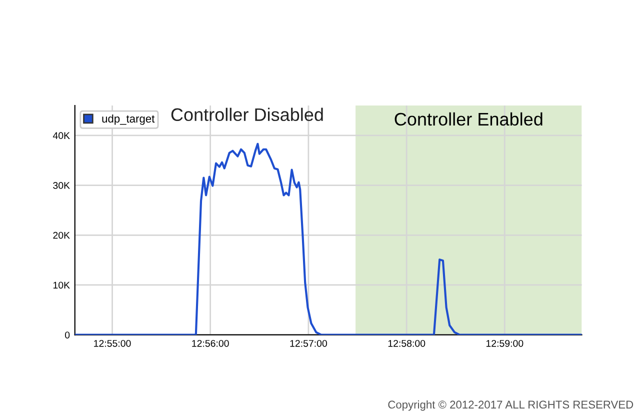 This screenshot has height=417, width=640. What do you see at coordinates (61, 185) in the screenshot?
I see `y-tick-label: 30K` at bounding box center [61, 185].